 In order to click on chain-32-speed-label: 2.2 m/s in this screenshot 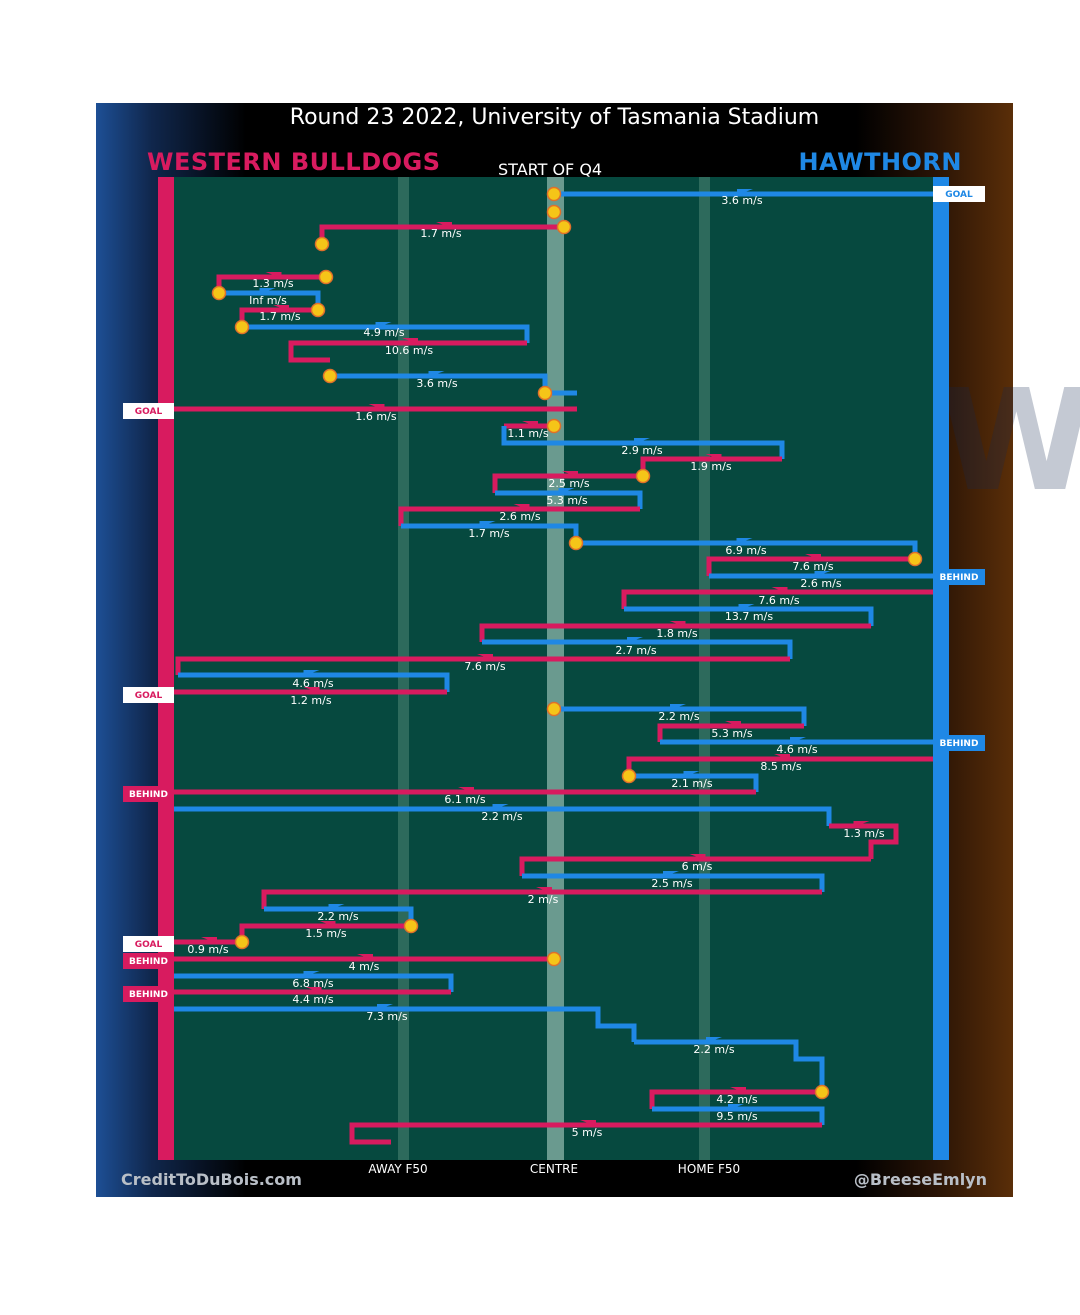, I will do `click(501, 816)`.